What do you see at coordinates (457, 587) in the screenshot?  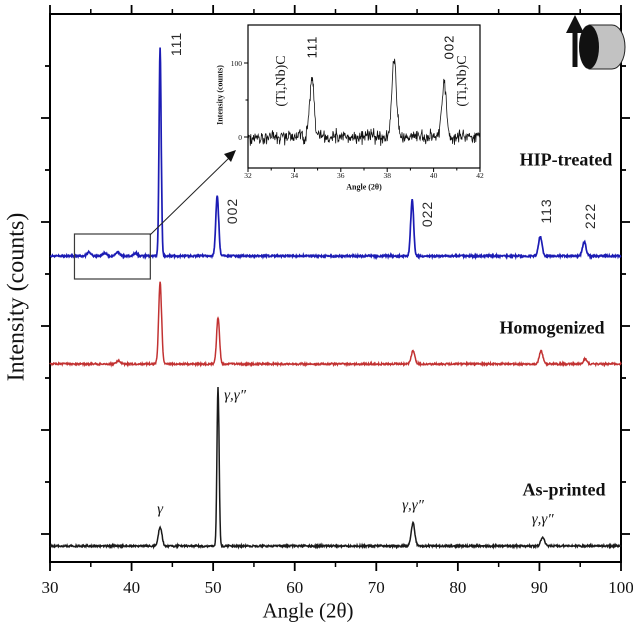 I see `x-tick-label: 80` at bounding box center [457, 587].